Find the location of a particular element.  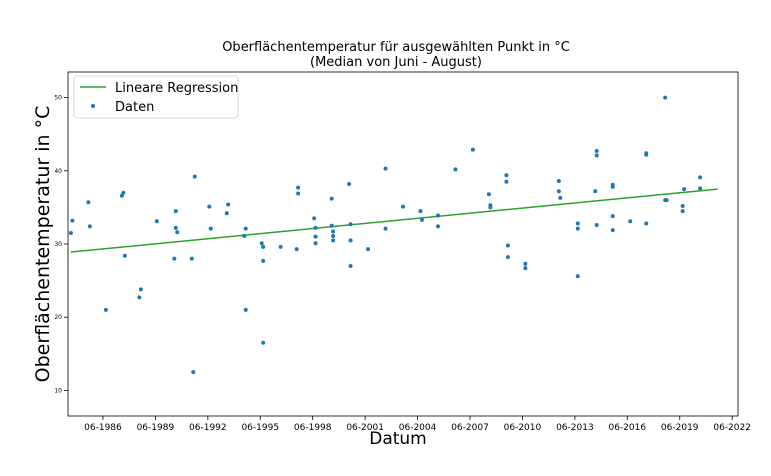

y-tick-label: 10 is located at coordinates (58, 390).